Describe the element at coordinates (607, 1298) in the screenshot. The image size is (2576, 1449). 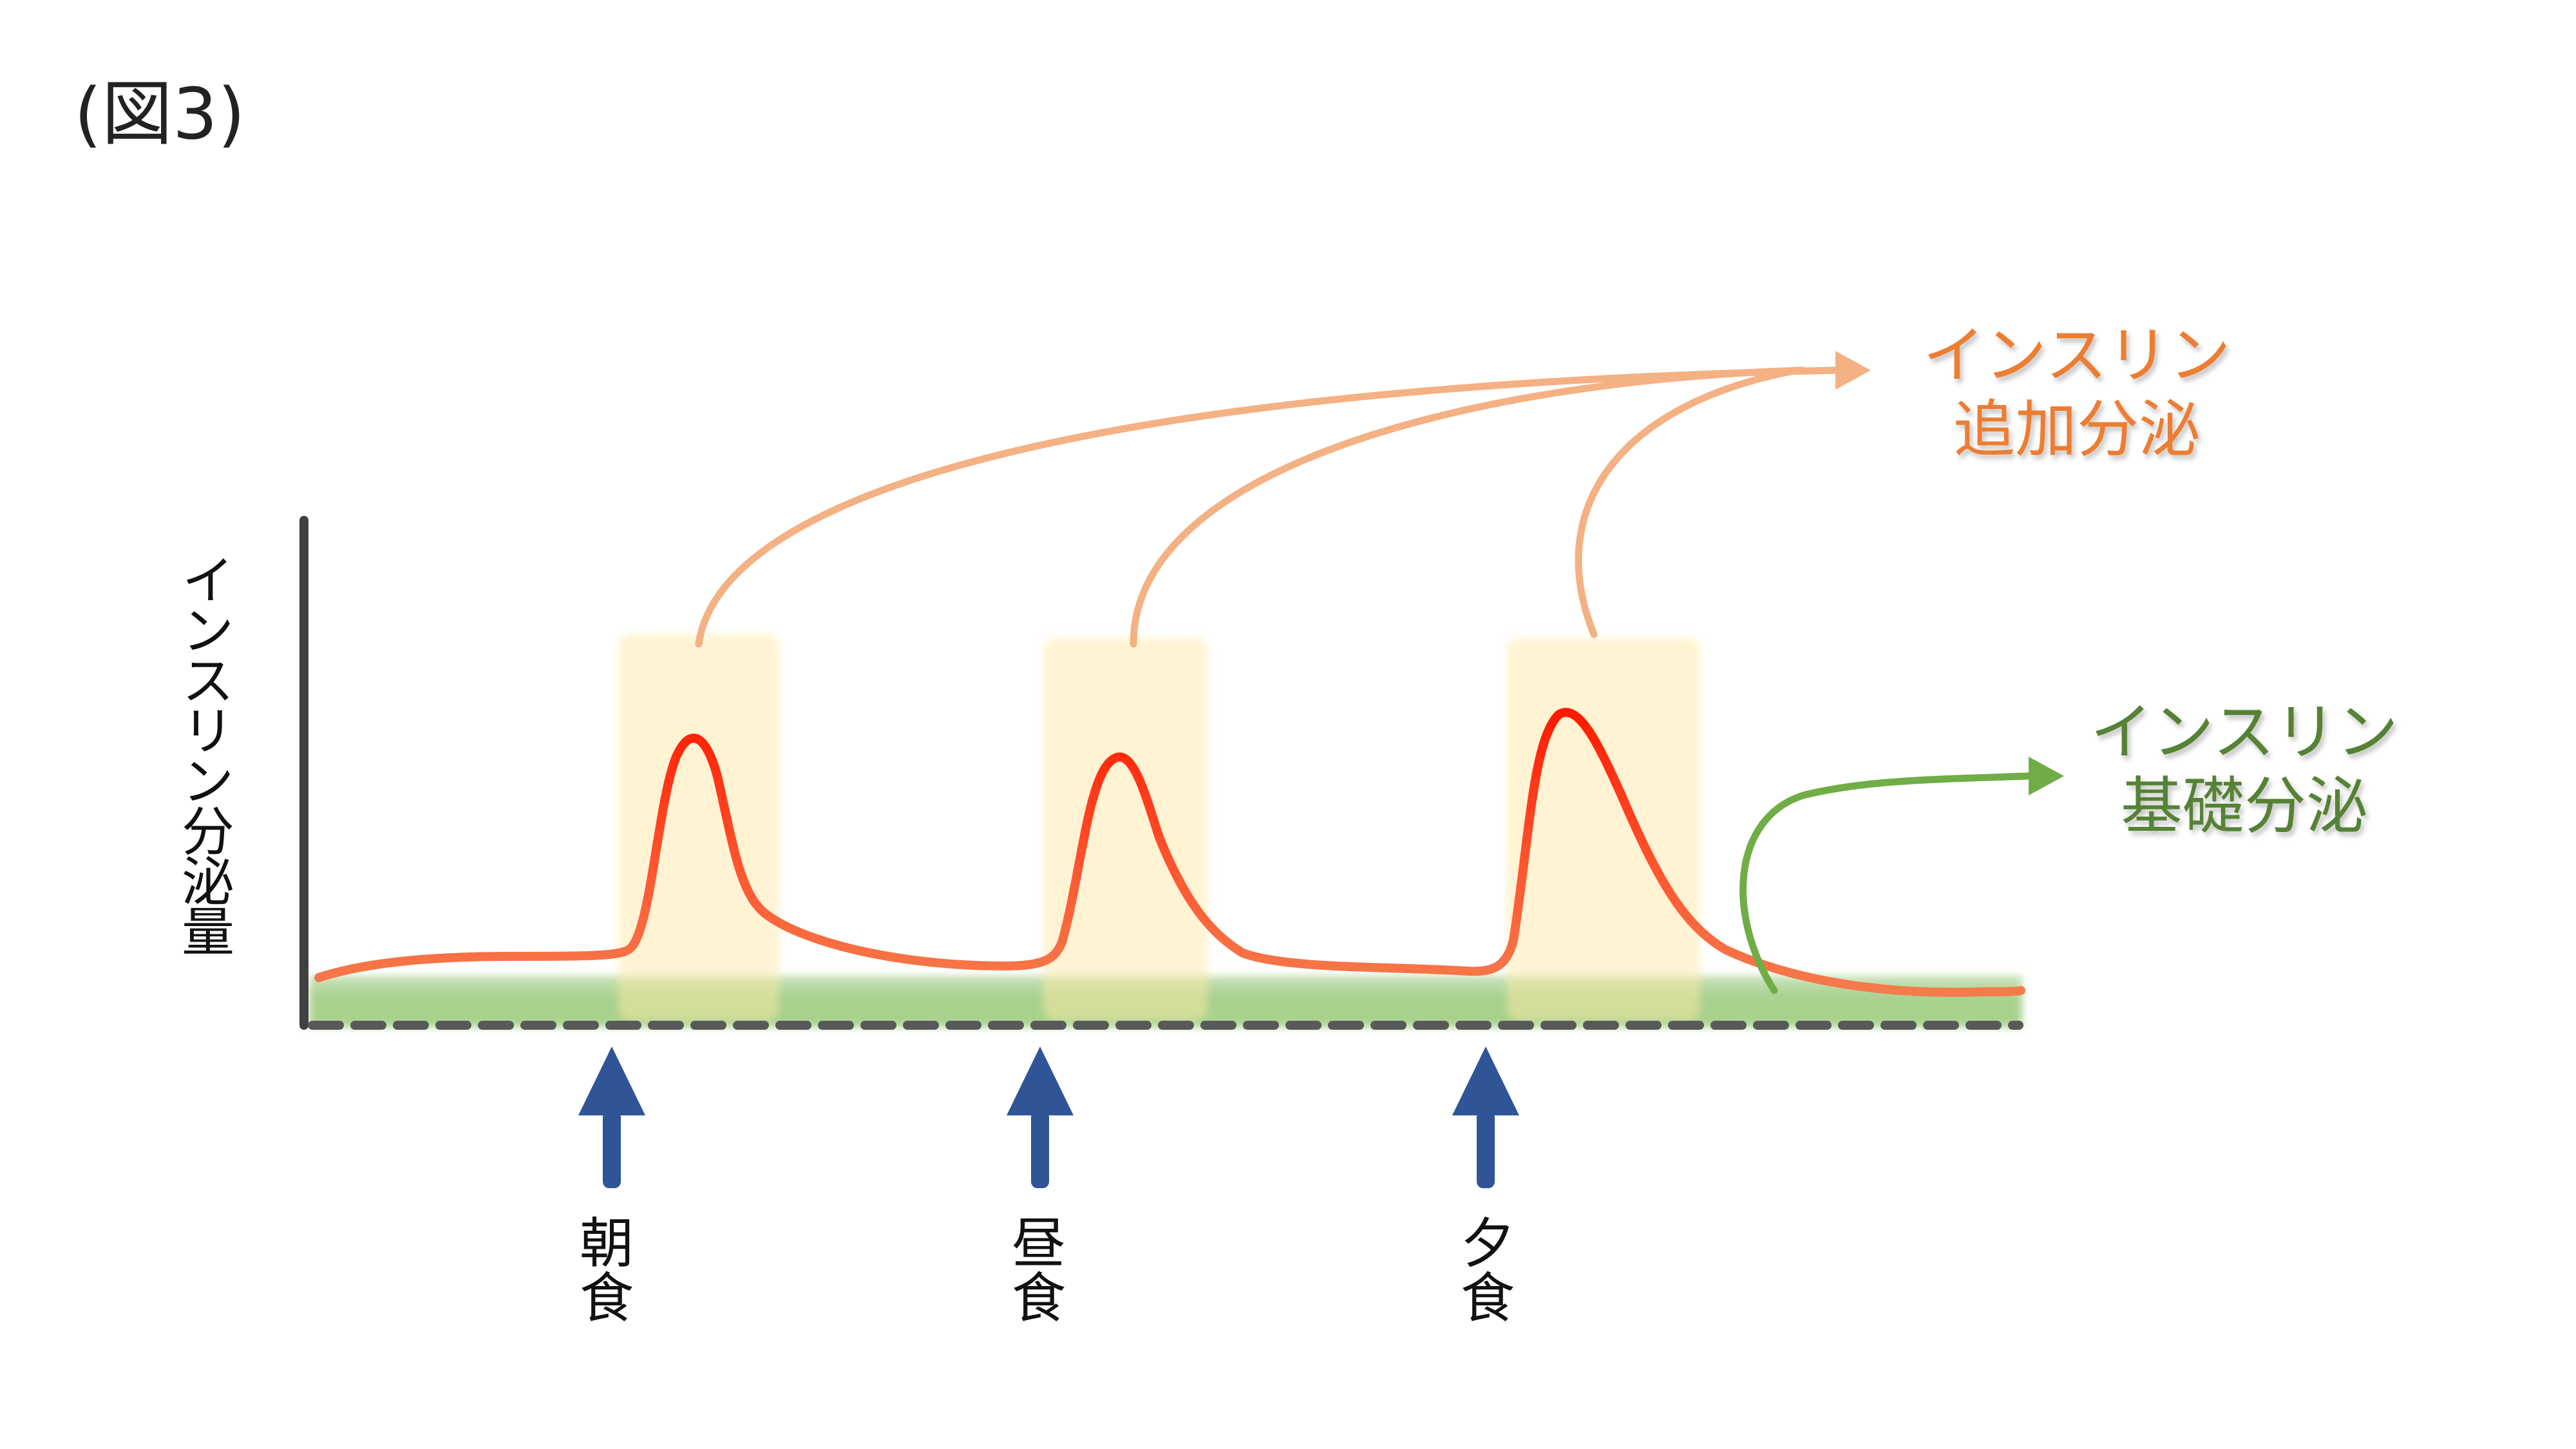
I see `breakfast-label-char2: 食` at that location.